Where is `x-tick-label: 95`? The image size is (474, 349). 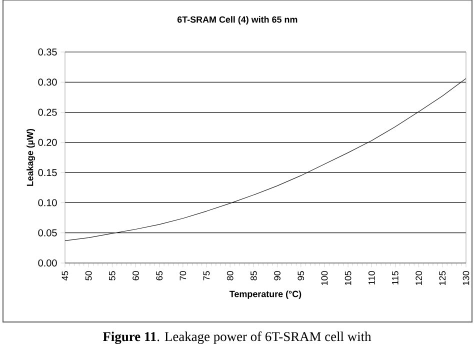
x-tick-label: 95 is located at coordinates (301, 275).